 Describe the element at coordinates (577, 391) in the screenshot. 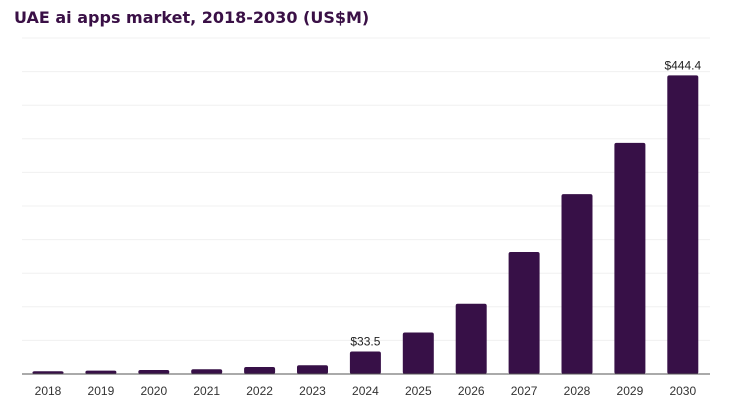

I see `x-tick-label: 2028` at that location.